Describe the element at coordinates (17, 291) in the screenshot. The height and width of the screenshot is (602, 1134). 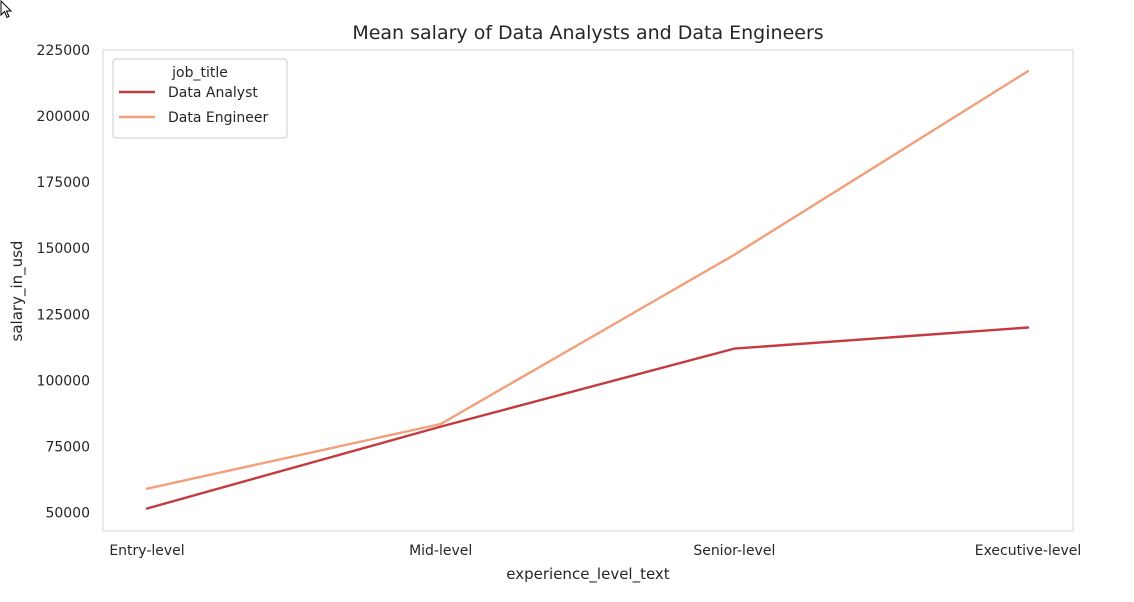
I see `y-axis-label: salary_in_usd` at that location.